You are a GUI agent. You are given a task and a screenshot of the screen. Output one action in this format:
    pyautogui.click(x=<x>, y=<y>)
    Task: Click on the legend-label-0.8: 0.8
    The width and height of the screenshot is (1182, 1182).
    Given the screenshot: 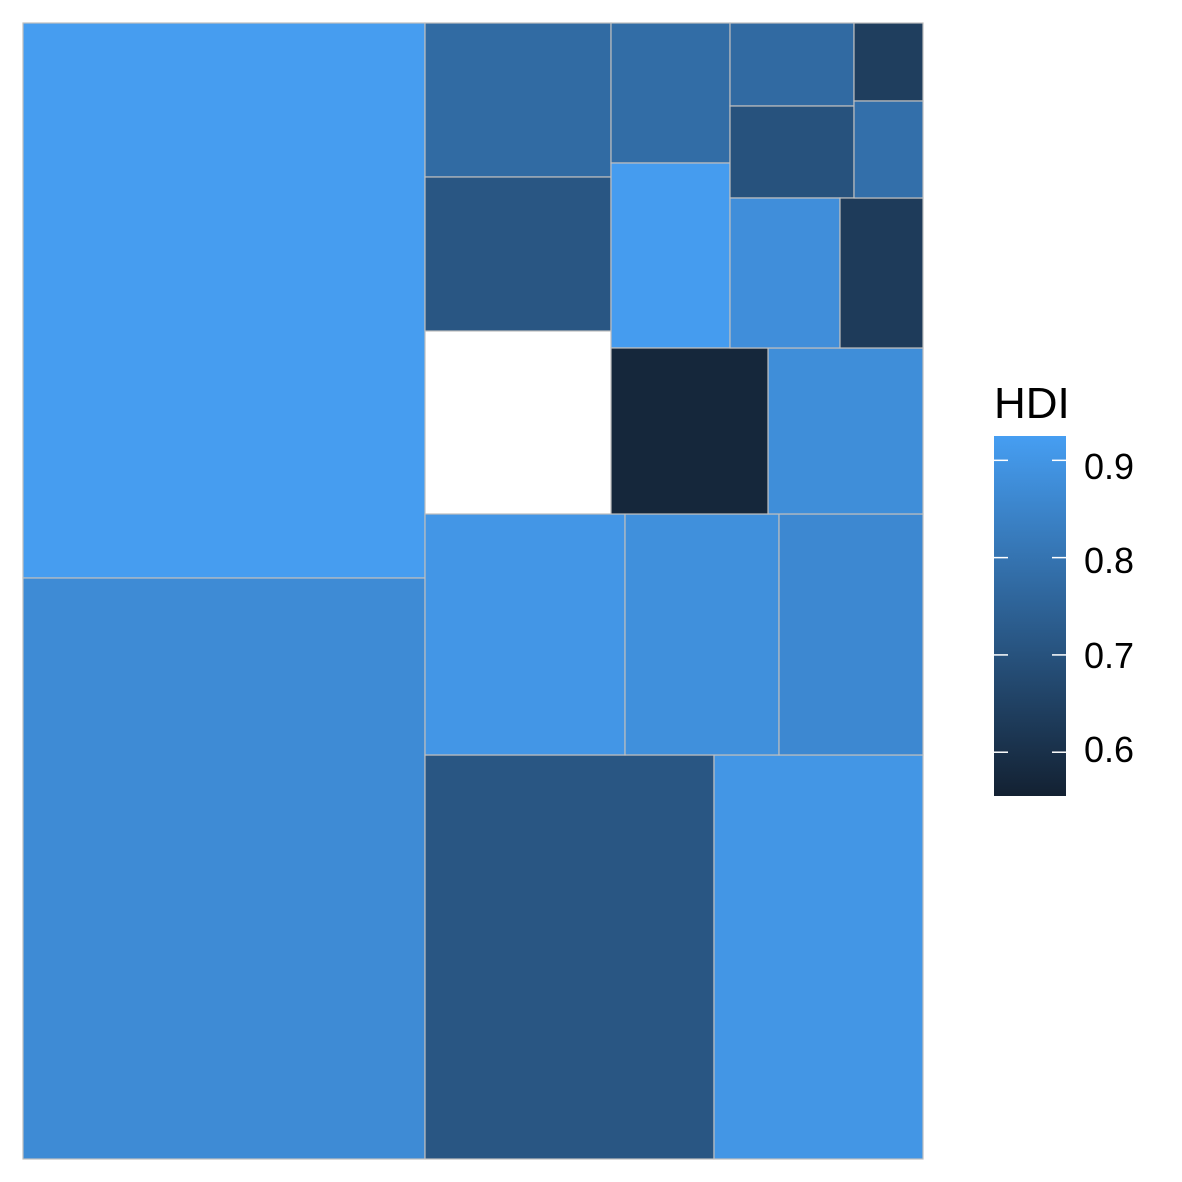 What is the action you would take?
    pyautogui.click(x=1109, y=560)
    